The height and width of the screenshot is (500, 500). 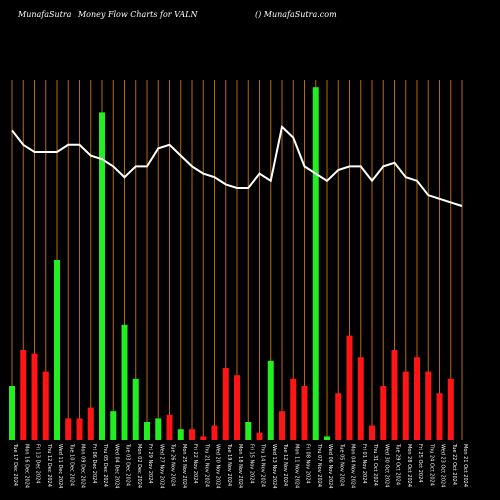 I want to click on x-tick-label: Mon 16 Dec 2024, so click(x=26, y=466).